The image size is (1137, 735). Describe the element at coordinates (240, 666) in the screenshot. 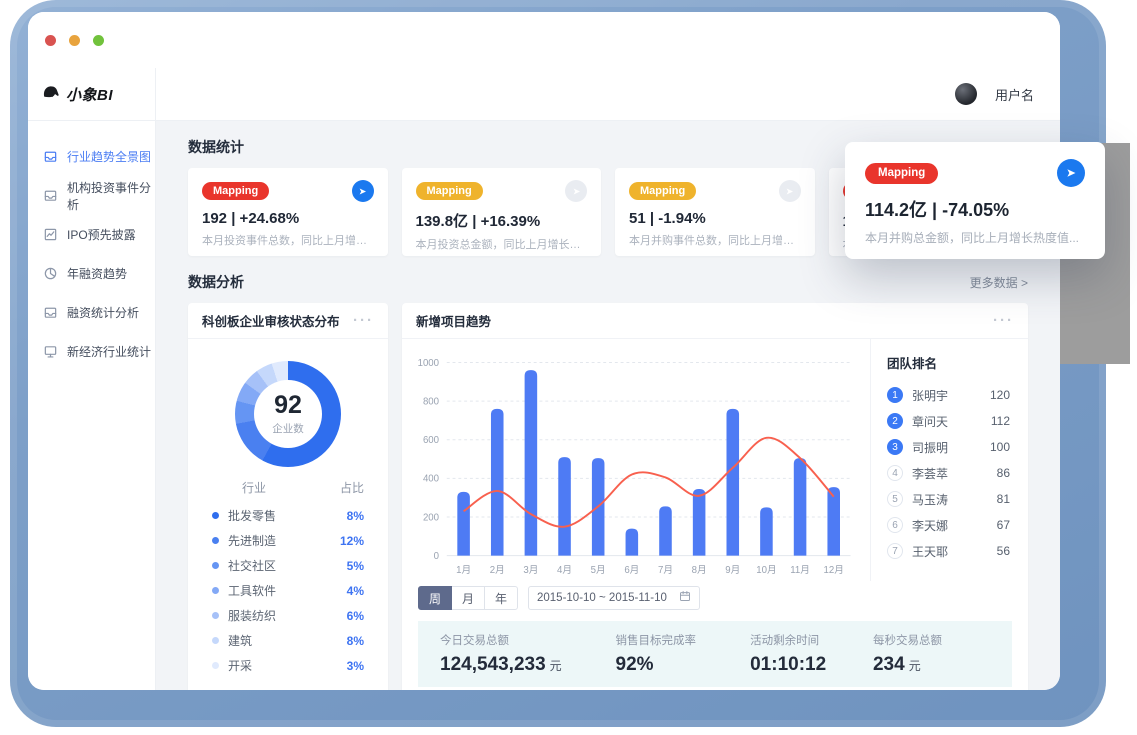

I see `legend-industry-name: 开采` at that location.